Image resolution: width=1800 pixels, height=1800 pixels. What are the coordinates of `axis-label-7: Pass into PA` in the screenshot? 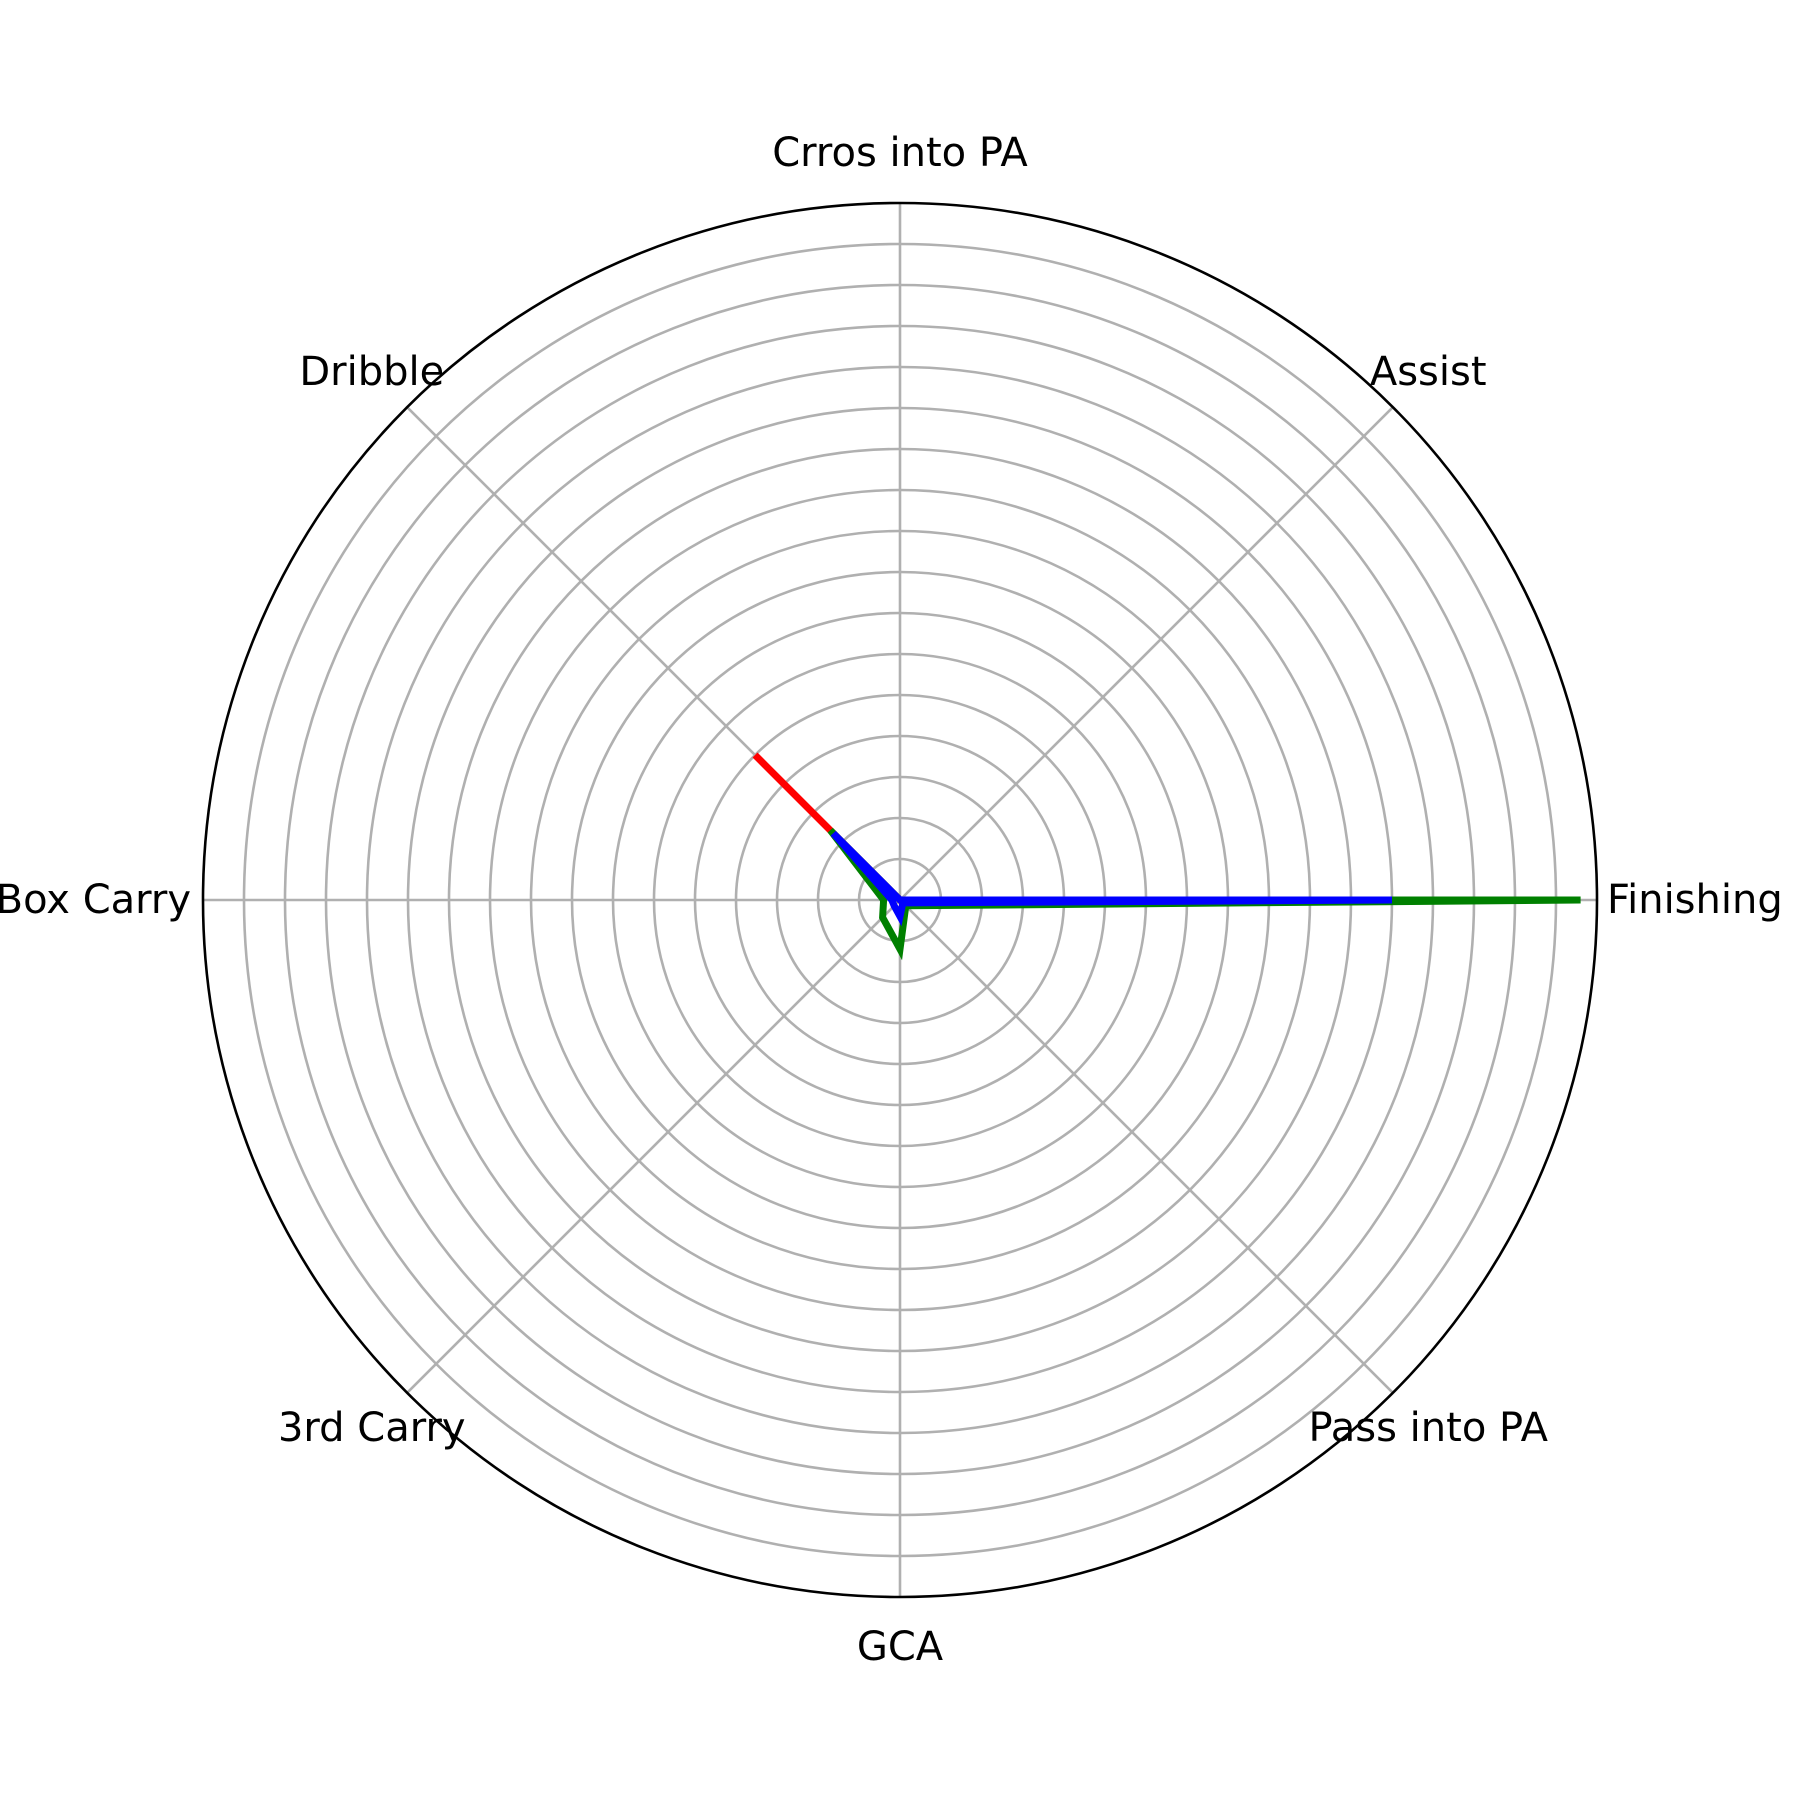 It's located at (1428, 1428).